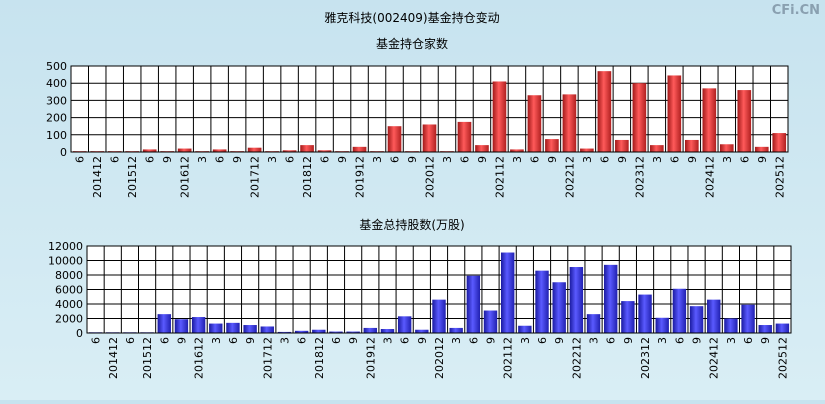  Describe the element at coordinates (370, 358) in the screenshot. I see `x-tick-label: 201912` at that location.